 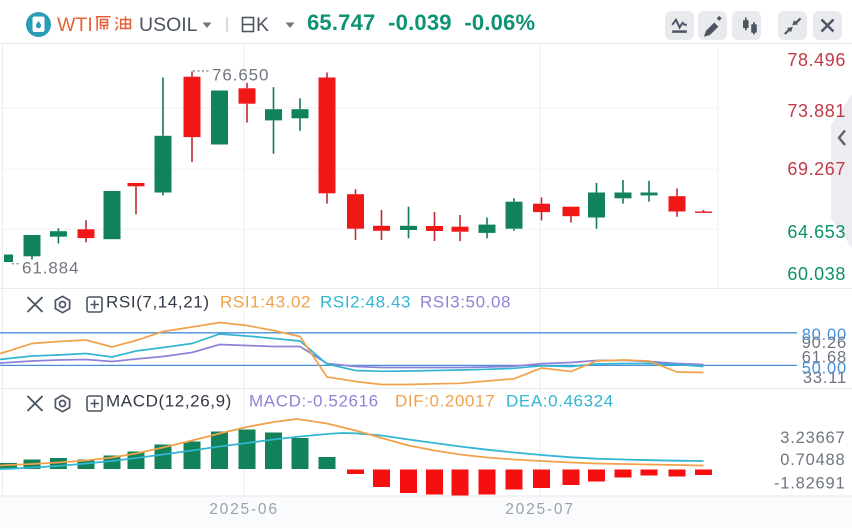 What do you see at coordinates (824, 343) in the screenshot?
I see `svg-text: 90.26` at bounding box center [824, 343].